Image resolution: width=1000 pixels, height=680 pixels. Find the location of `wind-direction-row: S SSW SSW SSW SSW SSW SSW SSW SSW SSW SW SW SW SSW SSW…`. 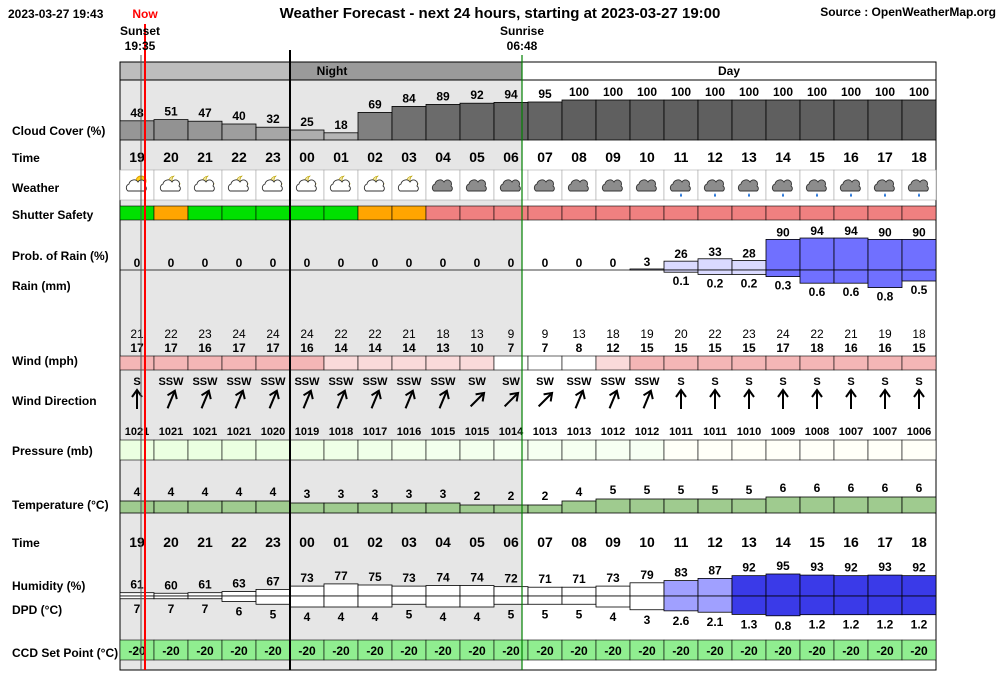

wind-direction-row: S SSW SSW SSW SSW SSW SSW SSW SSW SSW SW SW SW SSW SSW… is located at coordinates (528, 392).